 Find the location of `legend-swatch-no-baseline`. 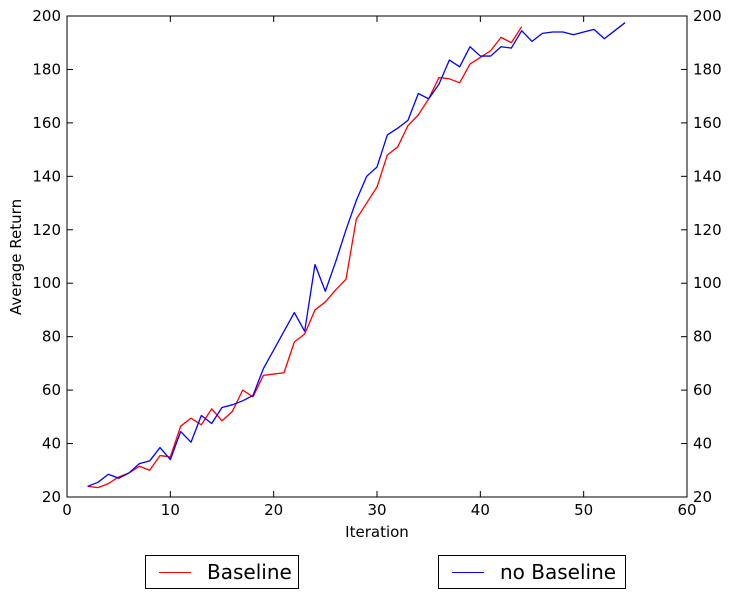

legend-swatch-no-baseline is located at coordinates (468, 572).